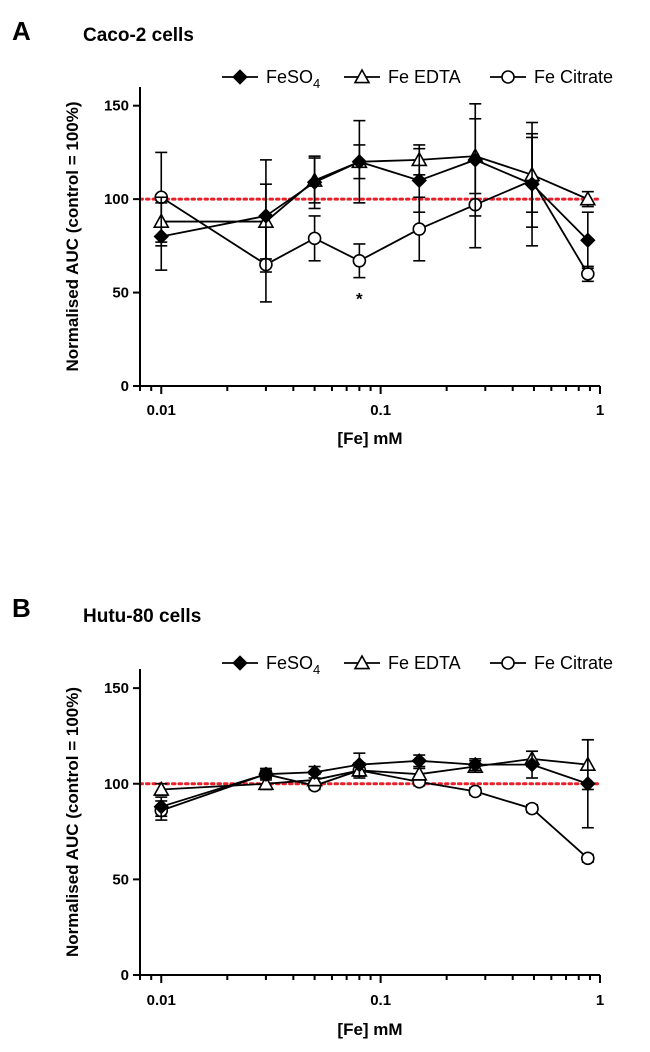 This screenshot has width=650, height=1052. Describe the element at coordinates (138, 35) in the screenshot. I see `chart-title: Caco-2 cells` at that location.